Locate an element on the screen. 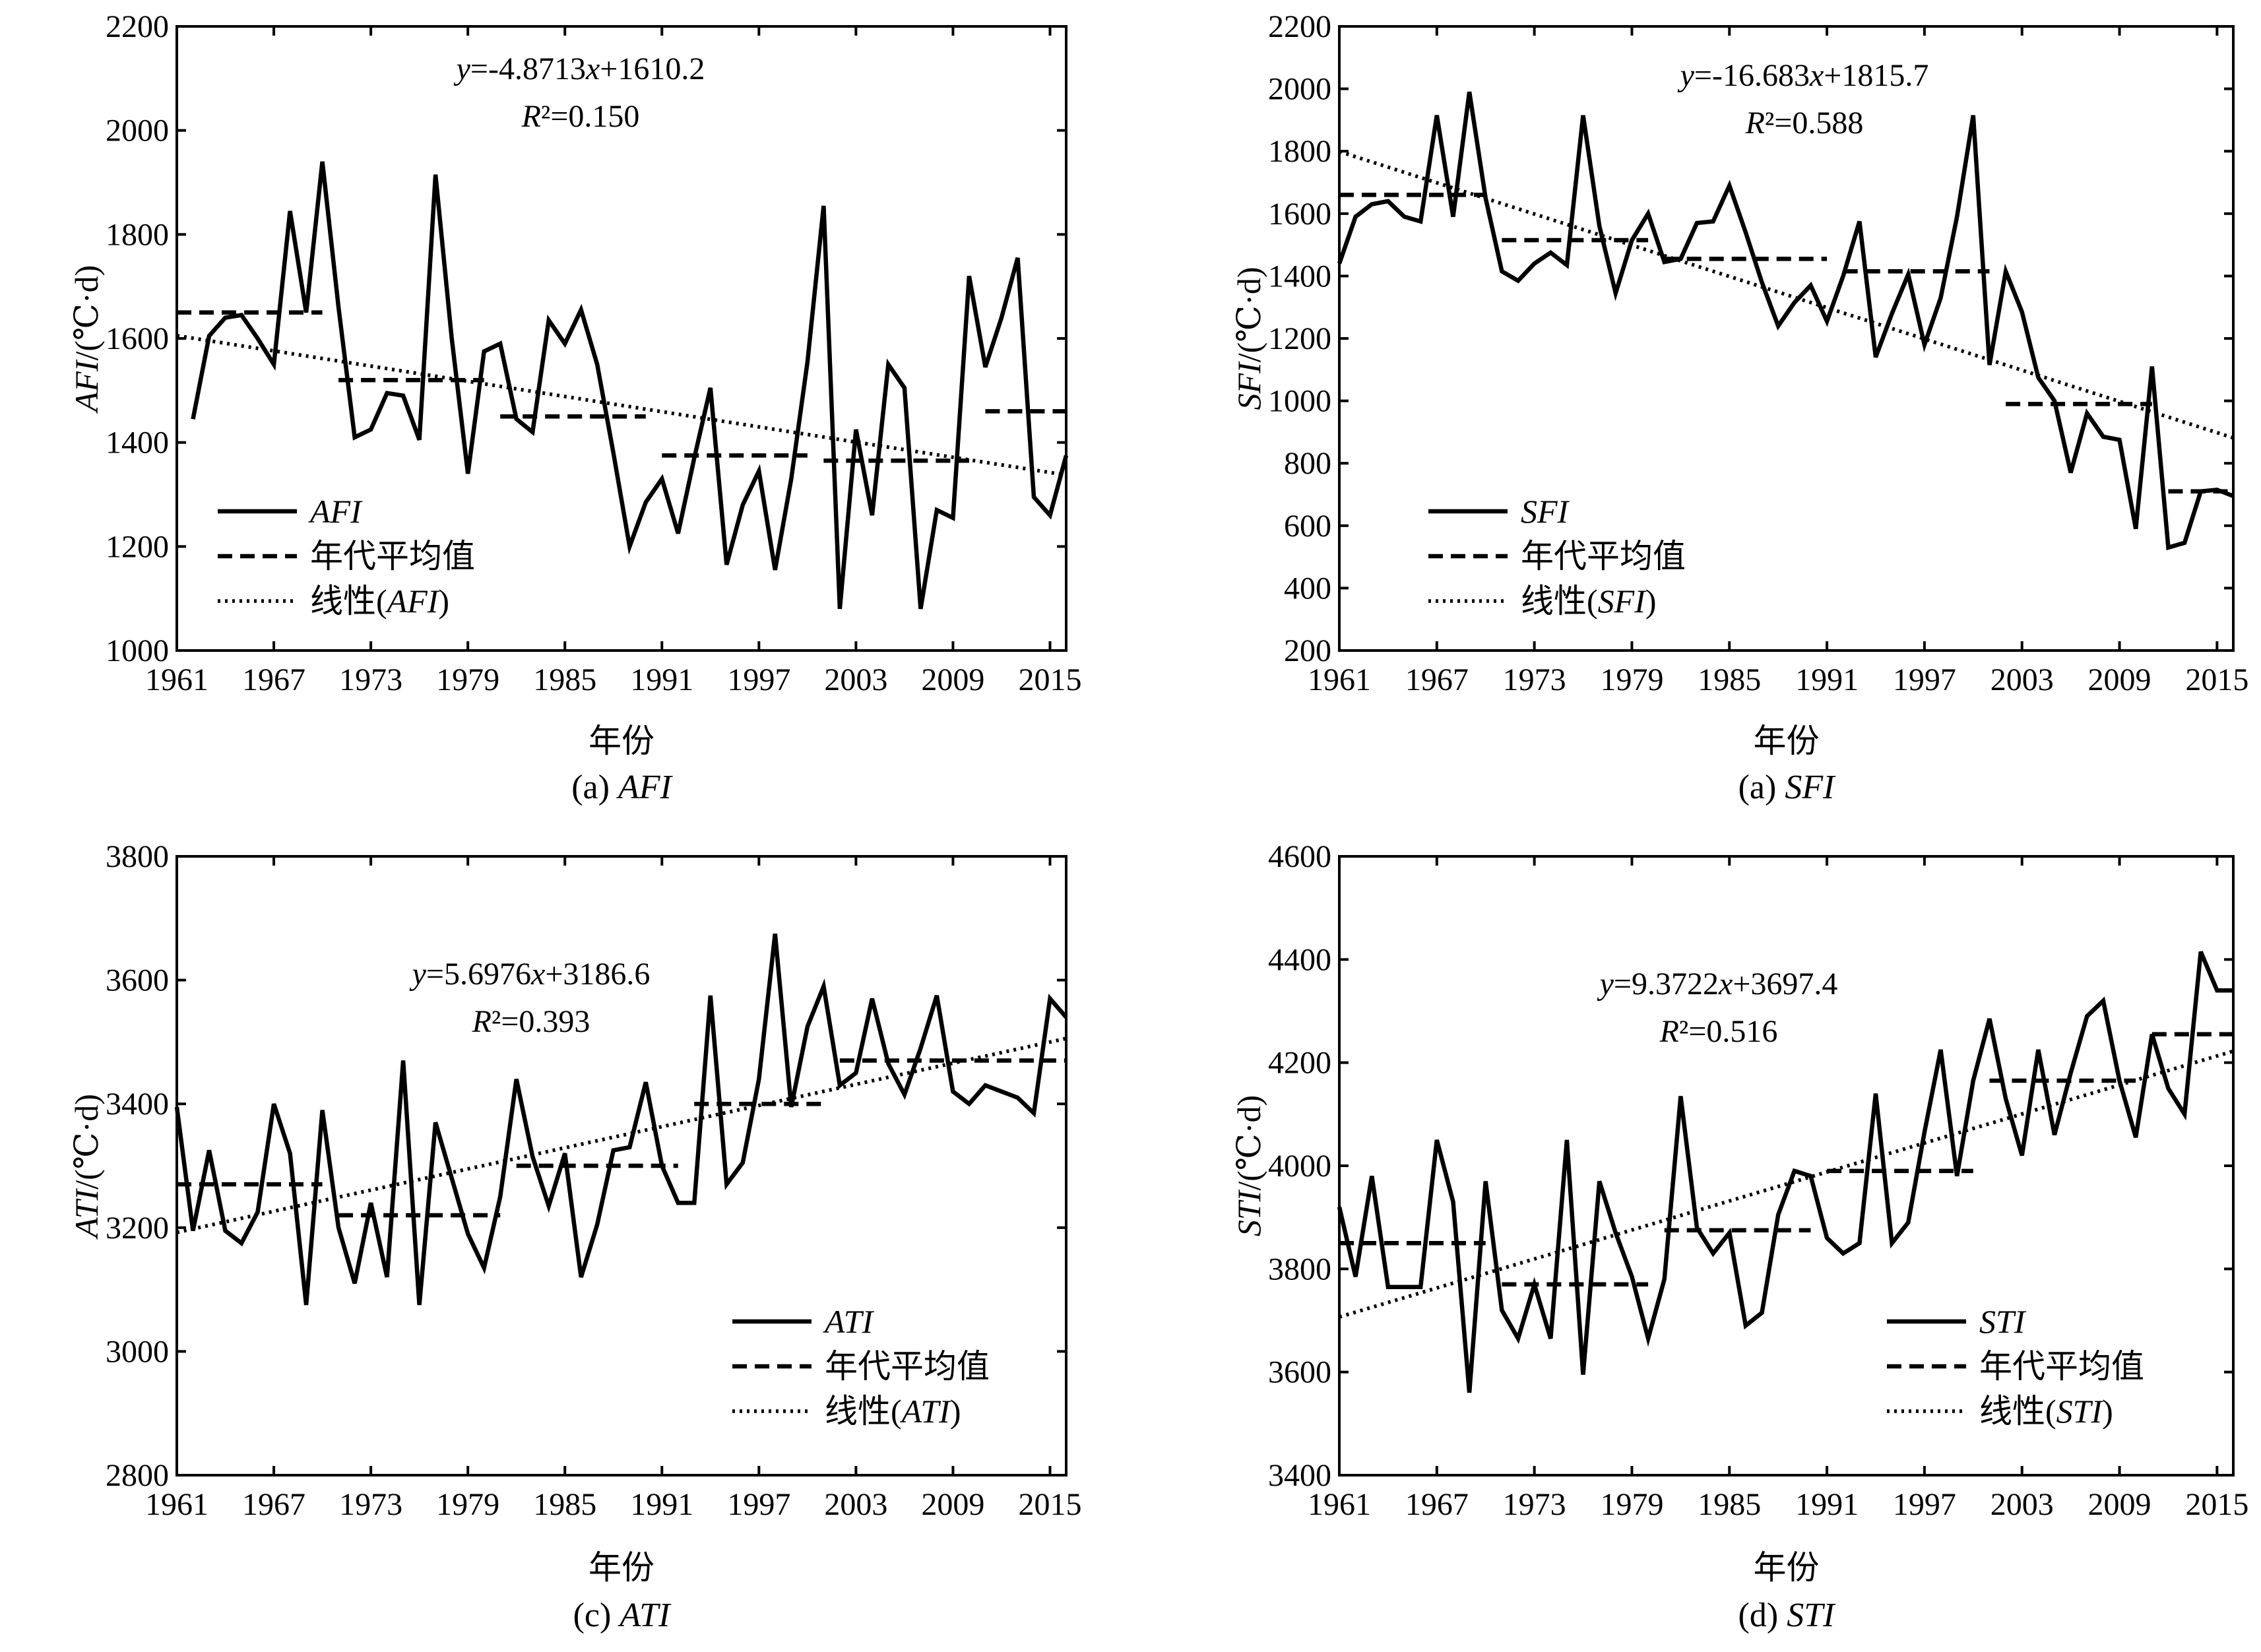 This screenshot has height=1652, width=2261. legend-label: STI is located at coordinates (2003, 1321).